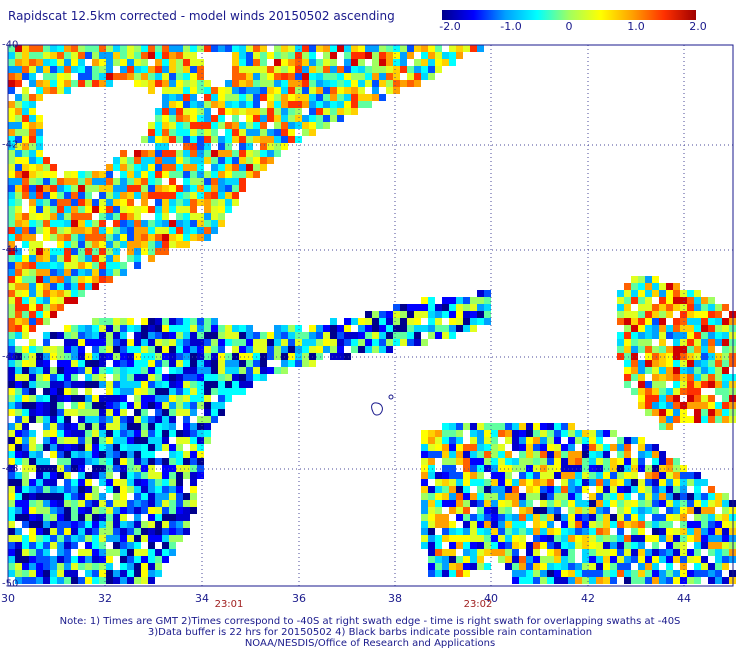  I want to click on lon-label: 42, so click(588, 598).